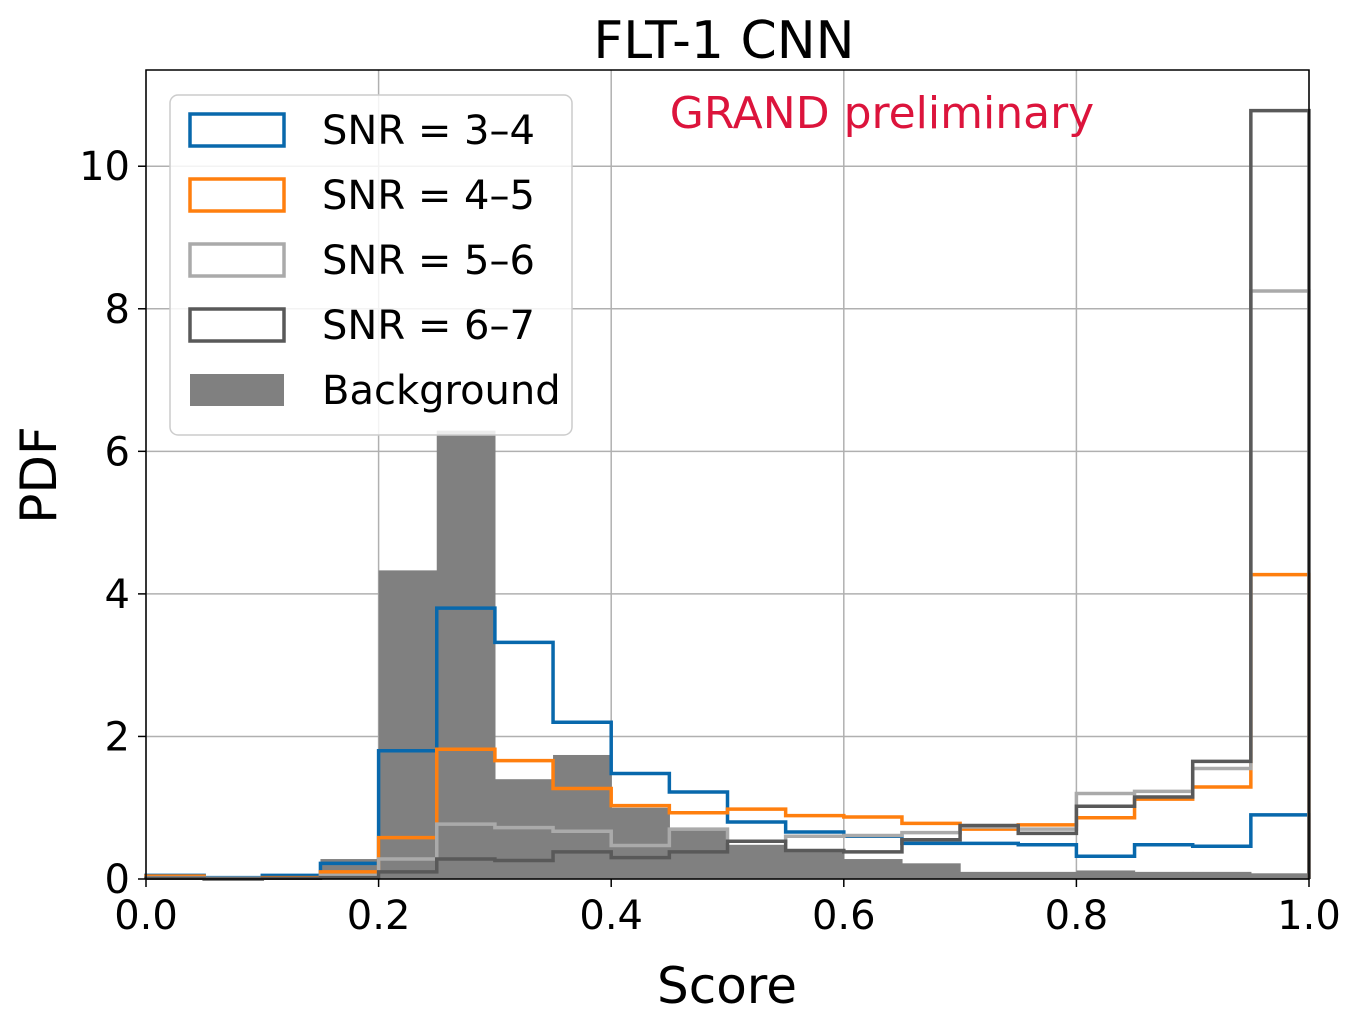 Image resolution: width=1359 pixels, height=1030 pixels. What do you see at coordinates (428, 326) in the screenshot?
I see `legend-label: SNR = 6–7` at bounding box center [428, 326].